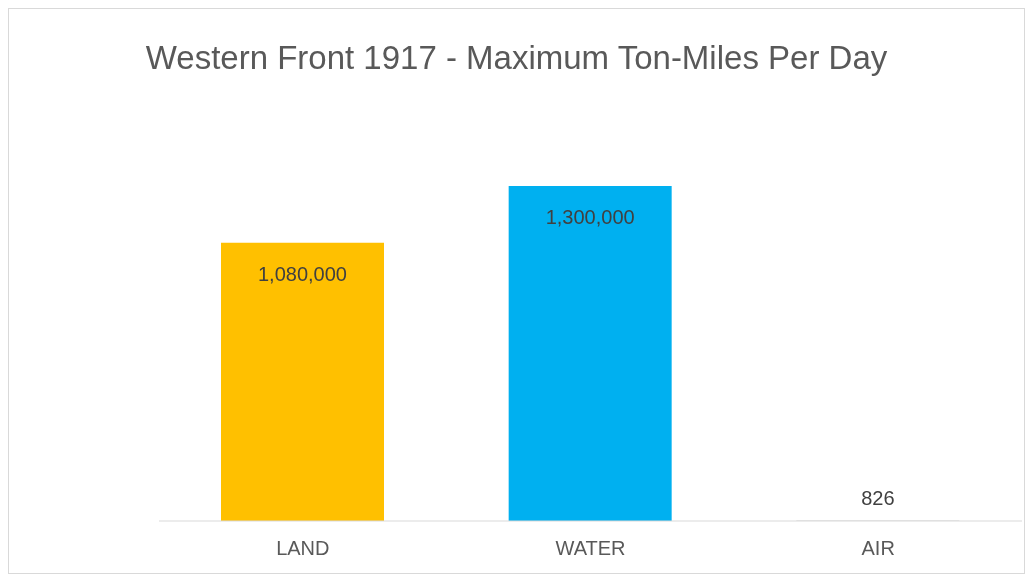 Image resolution: width=1031 pixels, height=580 pixels. Describe the element at coordinates (590, 548) in the screenshot. I see `x-tick-label: WATER` at that location.